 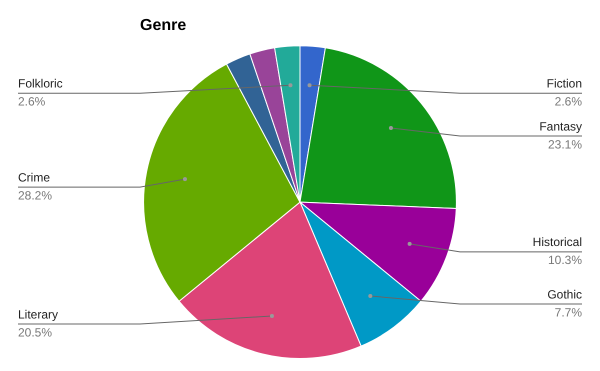 I want to click on slice-label: Folkloric, so click(x=40, y=83).